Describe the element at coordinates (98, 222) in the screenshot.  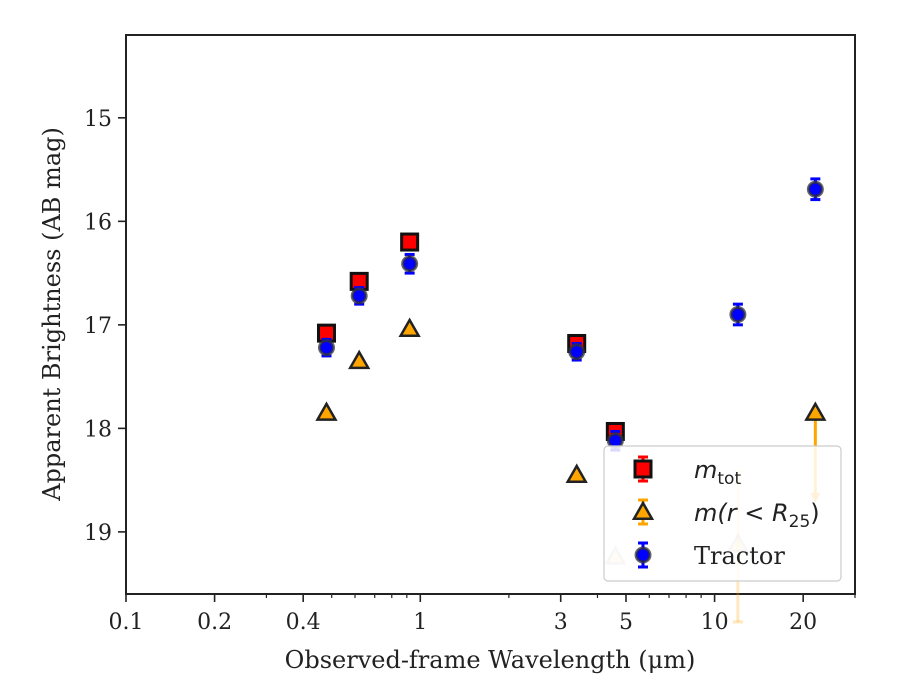
I see `y-tick-label: 16` at that location.